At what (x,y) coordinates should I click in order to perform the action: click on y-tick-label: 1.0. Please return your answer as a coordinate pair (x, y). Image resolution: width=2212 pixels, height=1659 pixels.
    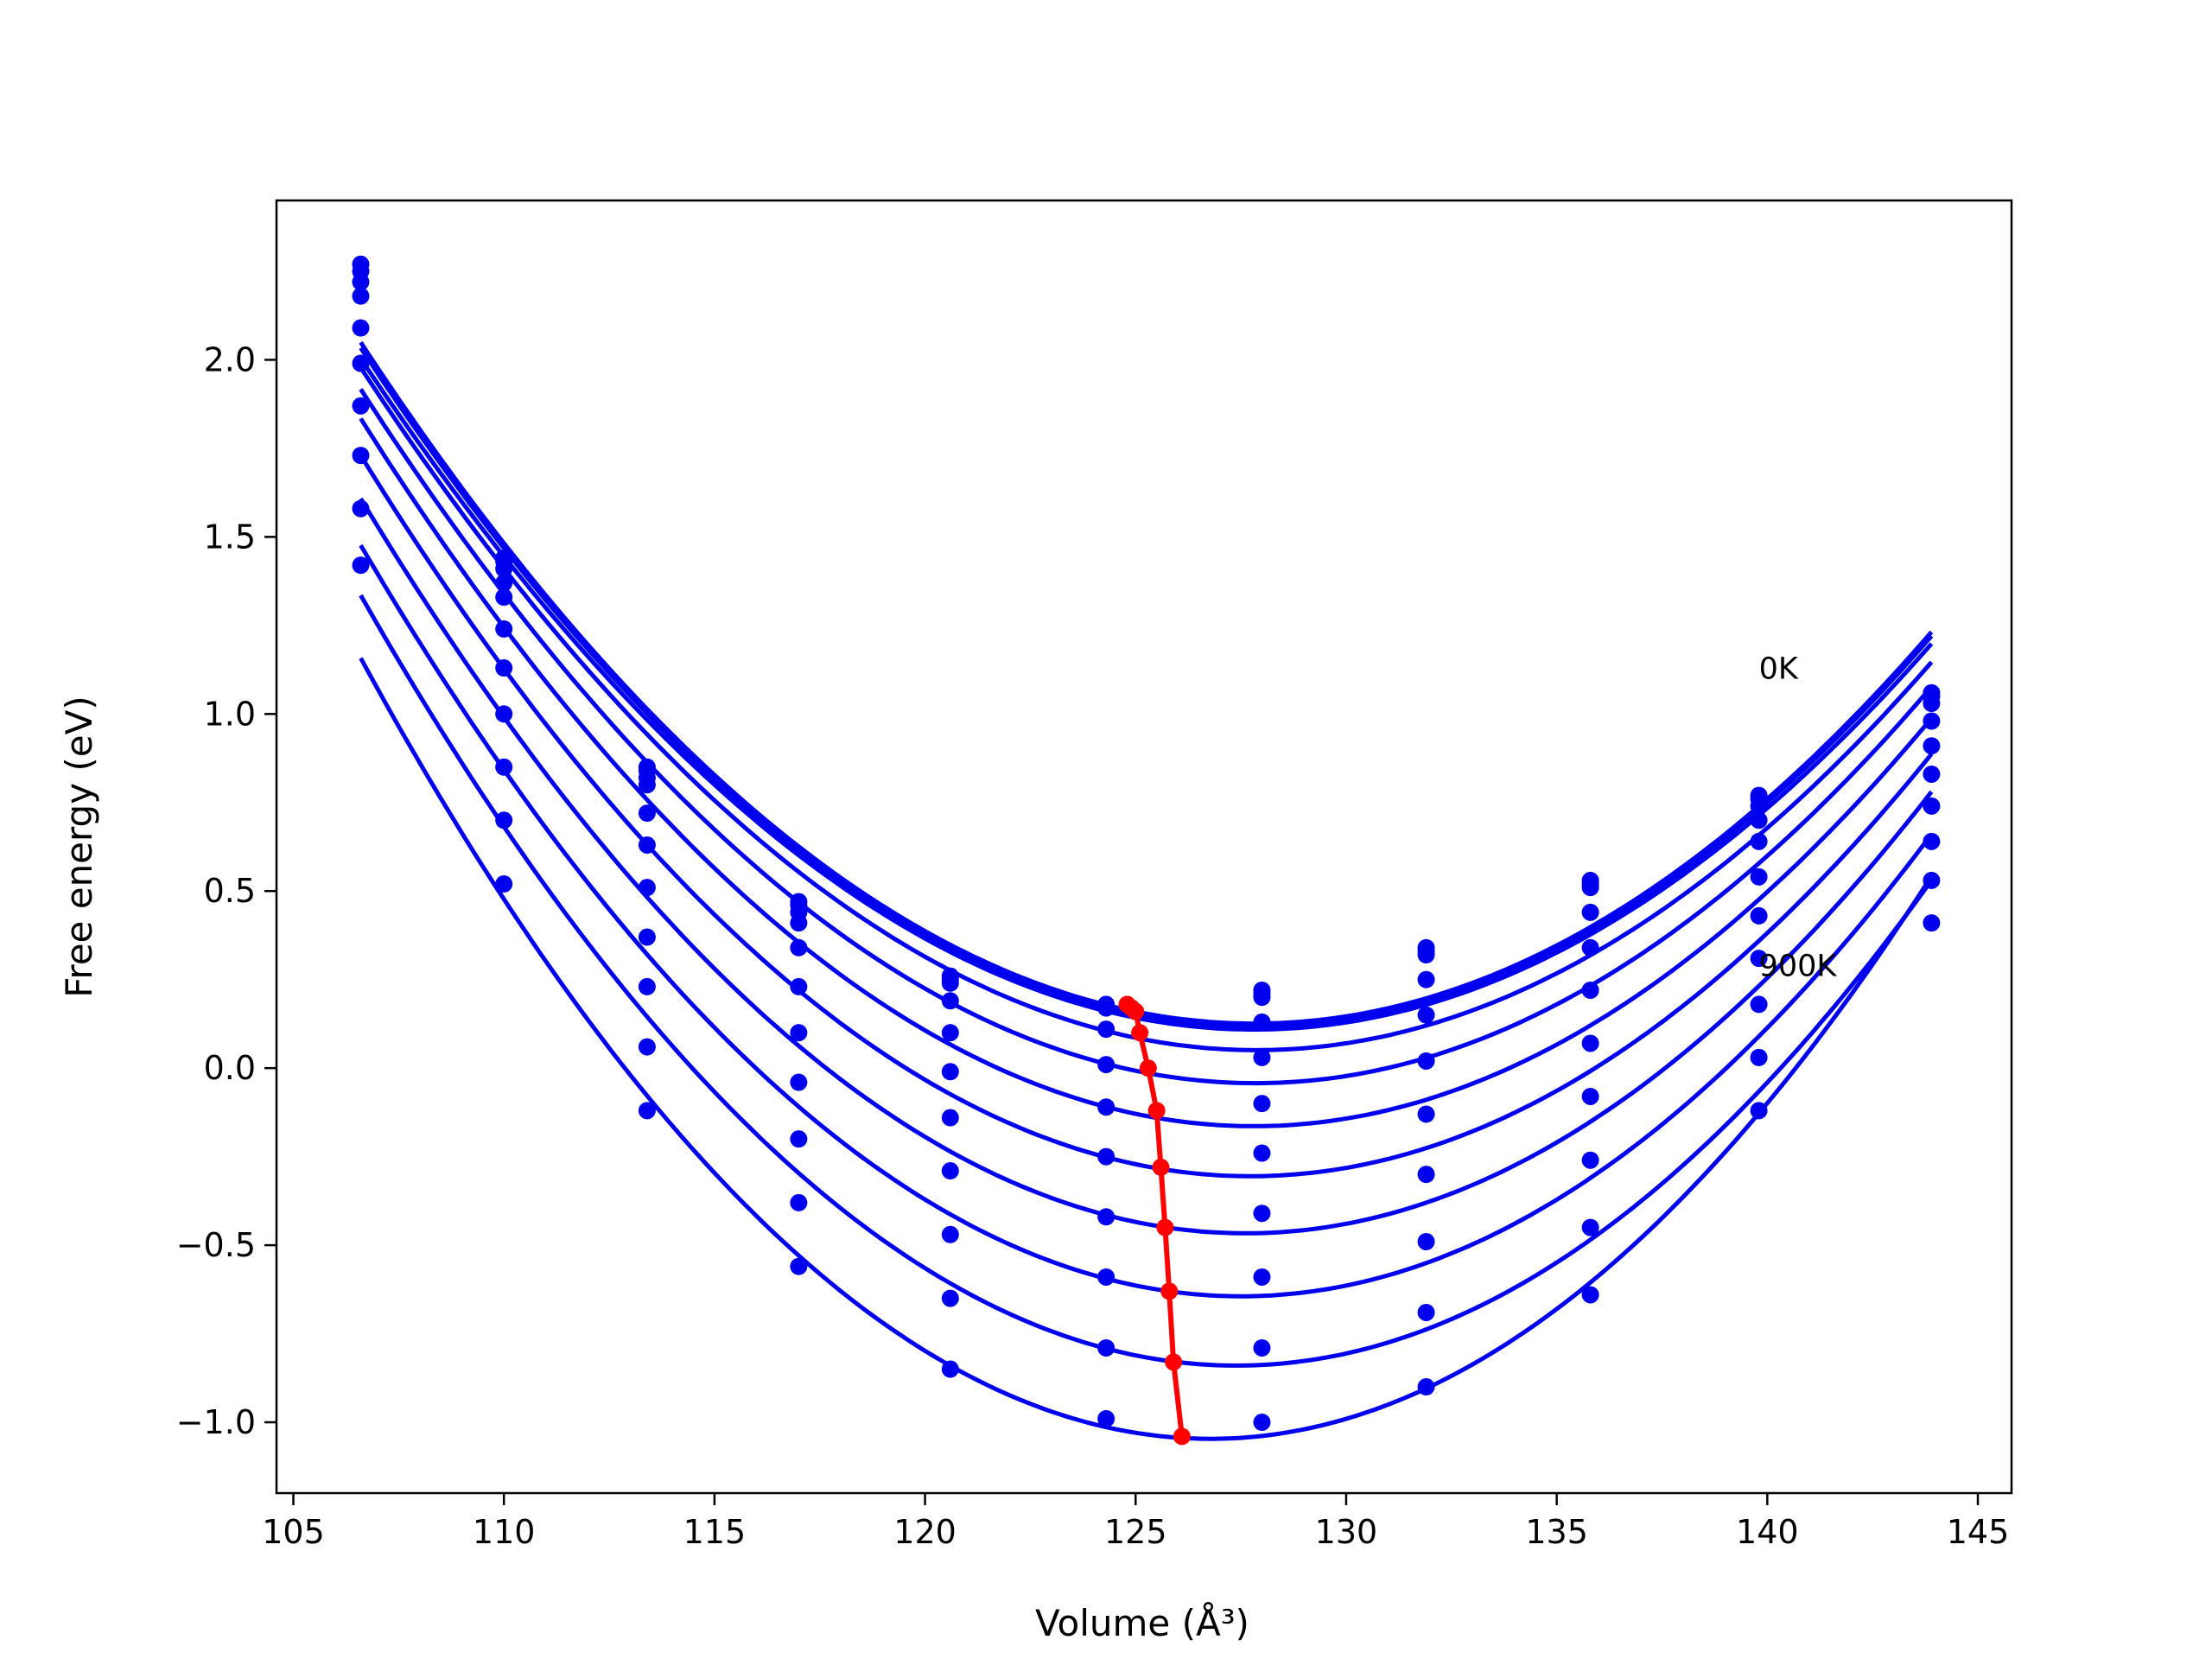
    Looking at the image, I should click on (230, 714).